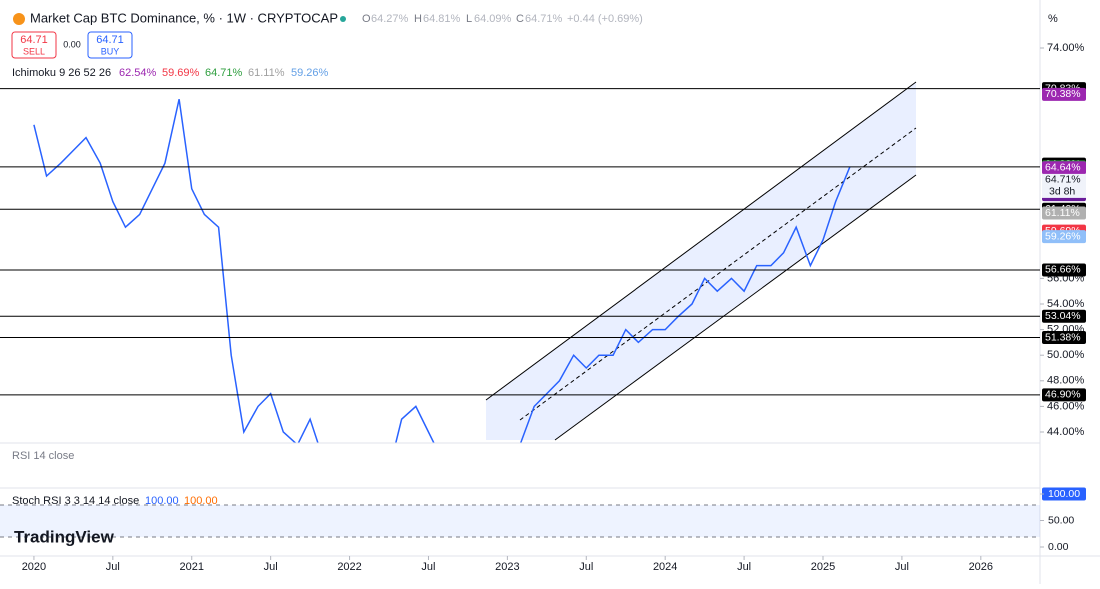 The width and height of the screenshot is (1100, 589). I want to click on stoch-tick-label: 0.00, so click(1058, 547).